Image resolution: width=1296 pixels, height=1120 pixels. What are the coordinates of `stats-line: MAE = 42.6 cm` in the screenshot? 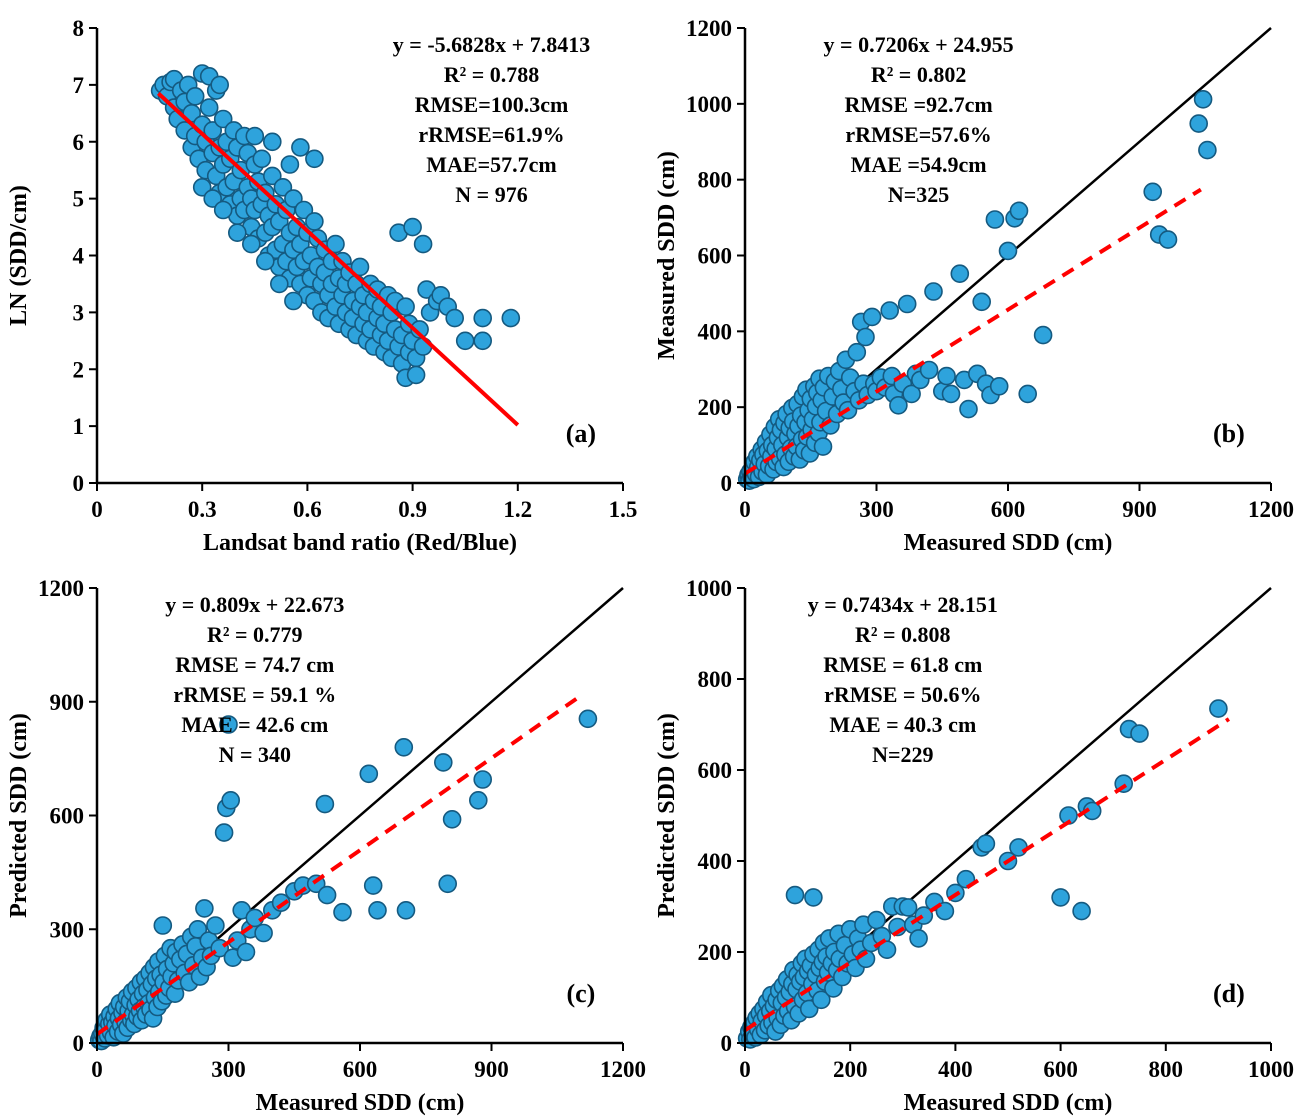 It's located at (254, 724).